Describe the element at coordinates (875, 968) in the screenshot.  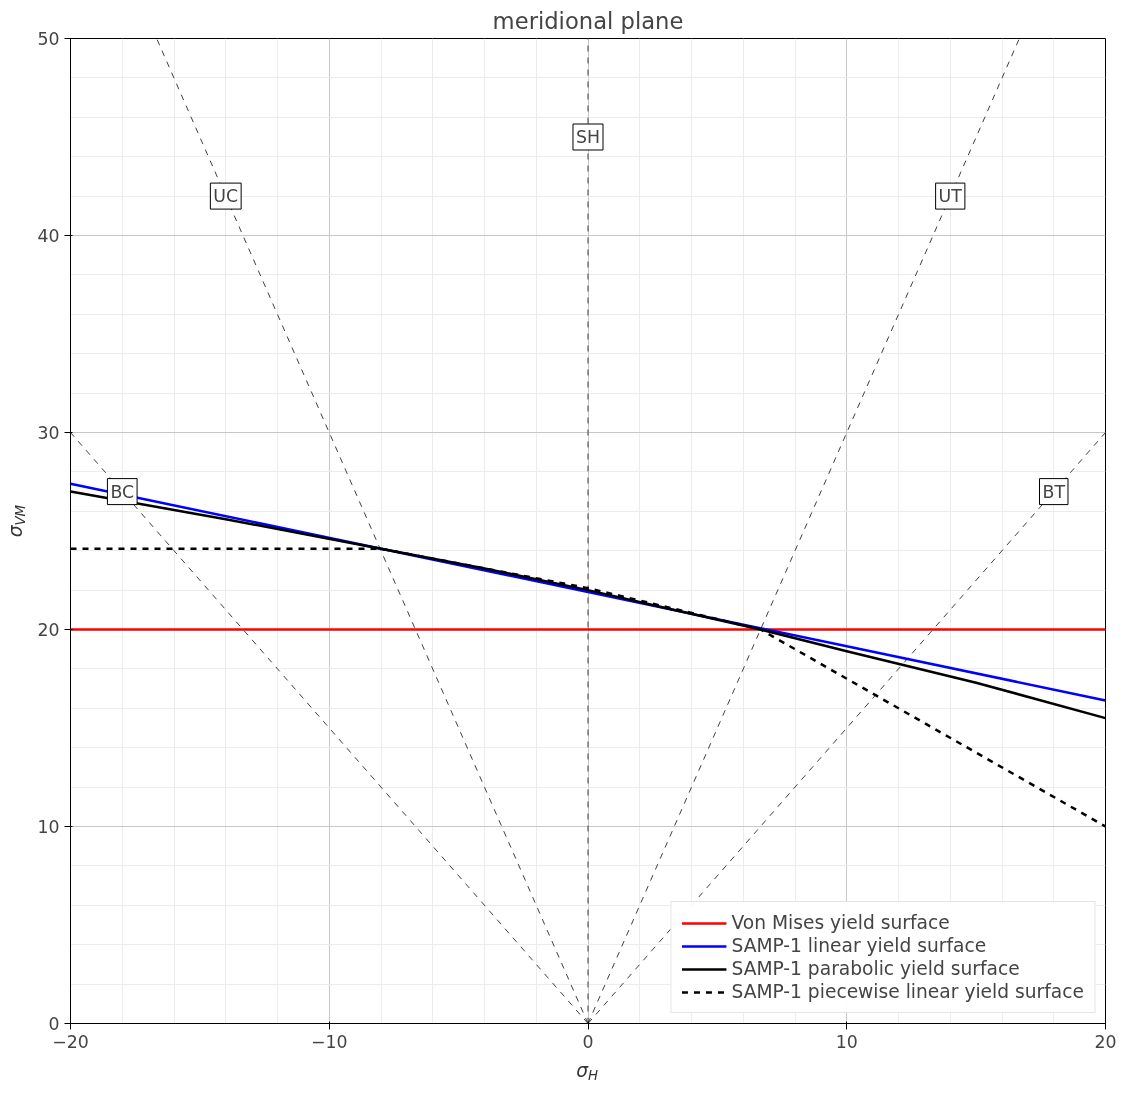
I see `legend-label: SAMP-1 parabolic yield surface` at that location.